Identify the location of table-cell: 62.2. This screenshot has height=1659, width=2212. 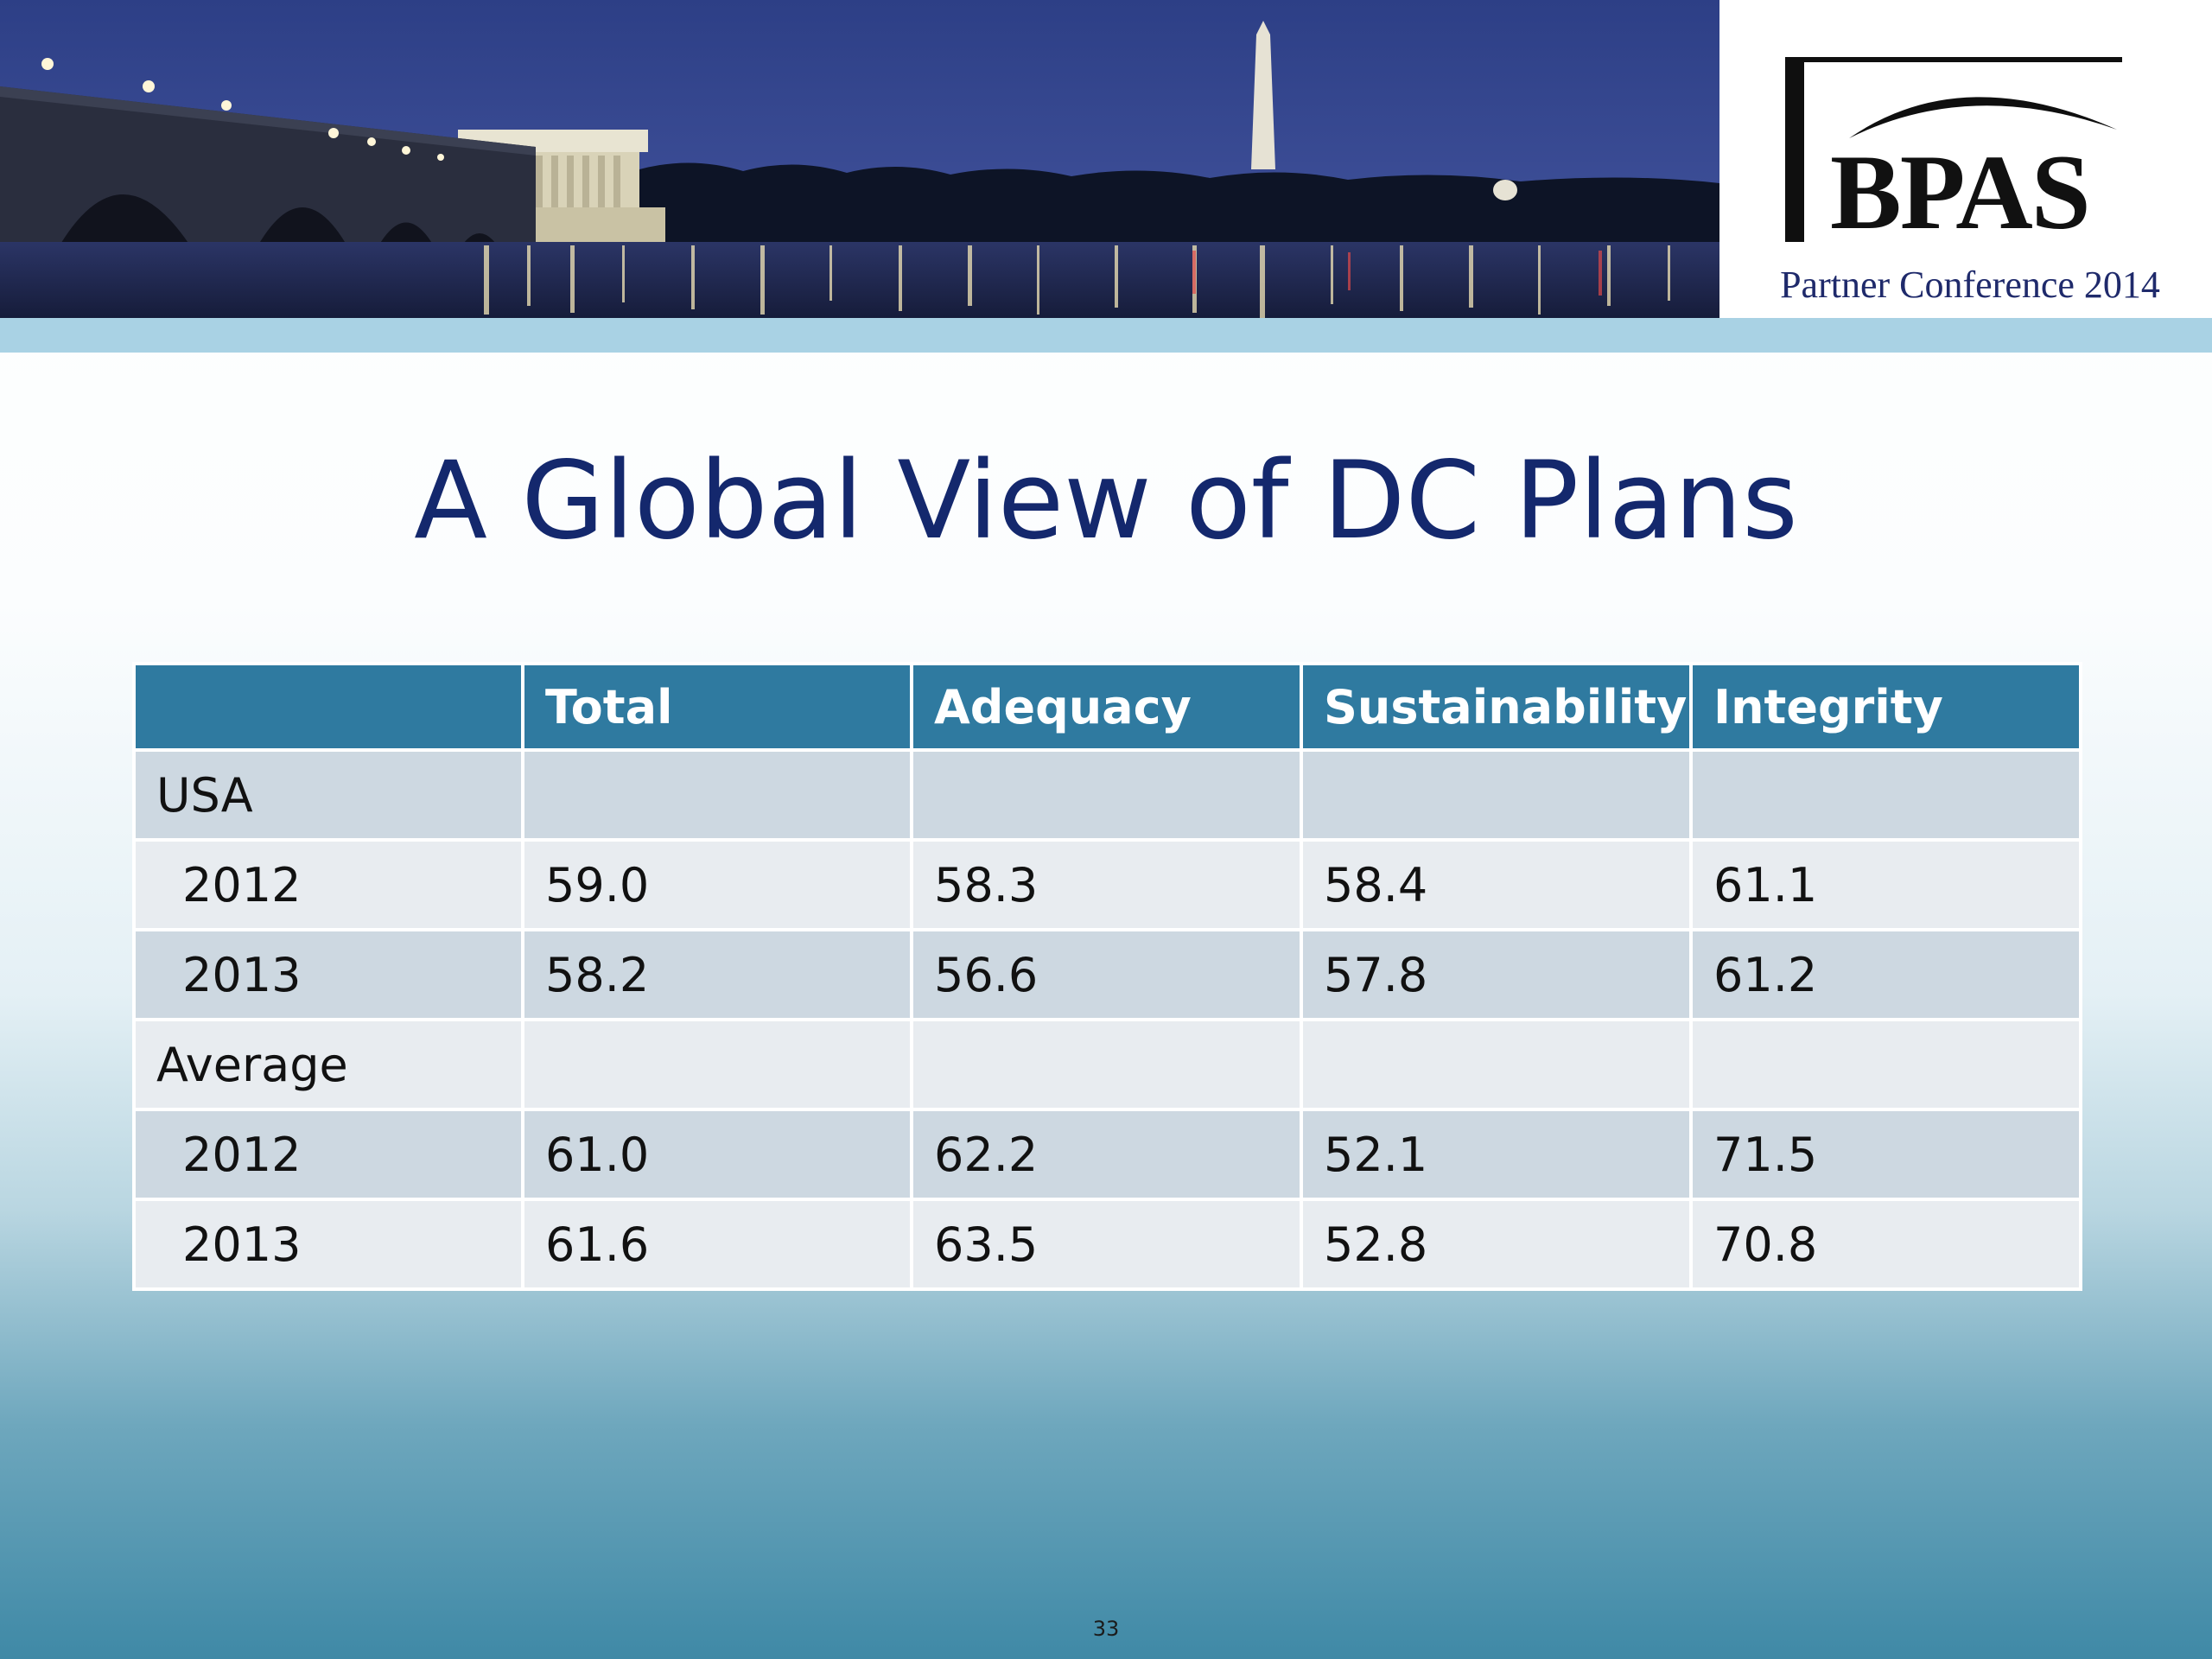
(1106, 1154).